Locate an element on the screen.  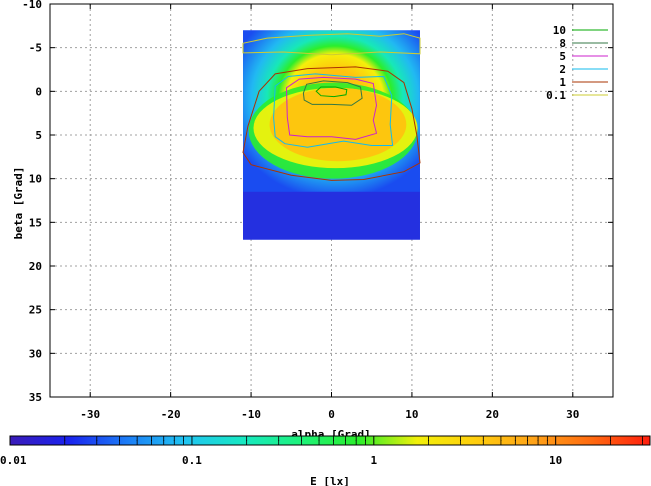
legend-label: 1 is located at coordinates (562, 82).